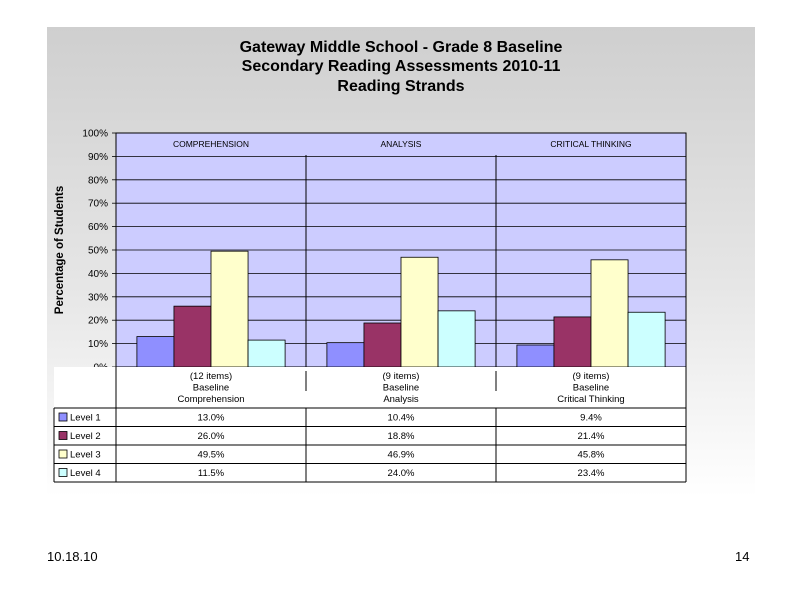 This screenshot has height=600, width=800. I want to click on y-tick-label: 30%, so click(98, 297).